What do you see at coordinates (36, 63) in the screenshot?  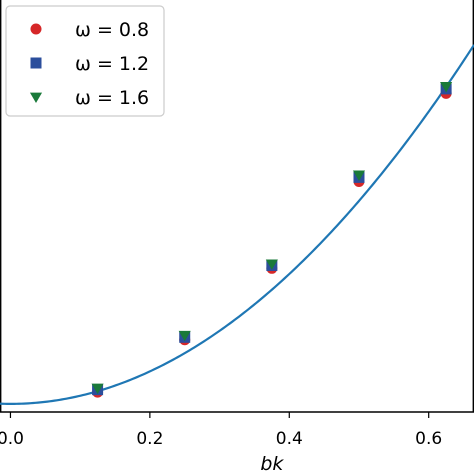 I see `legend-marker-square` at bounding box center [36, 63].